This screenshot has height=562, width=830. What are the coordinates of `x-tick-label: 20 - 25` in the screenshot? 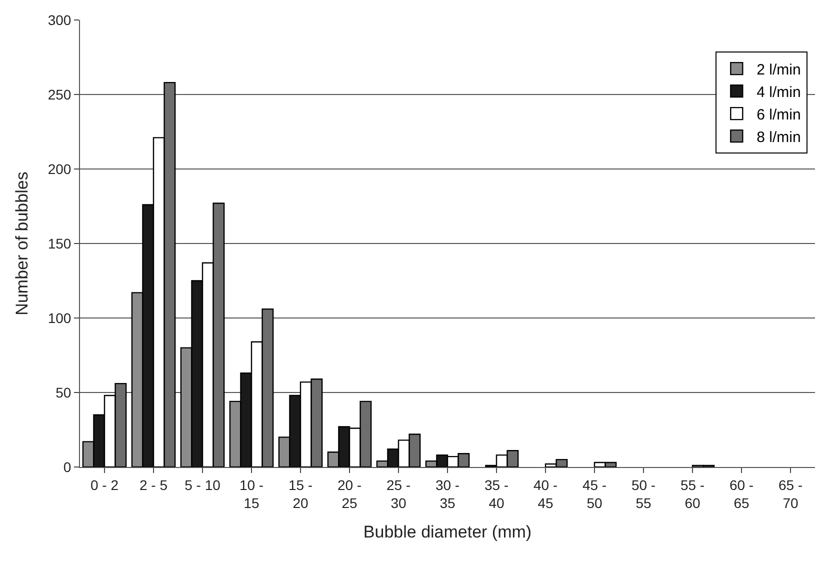 It's located at (349, 493).